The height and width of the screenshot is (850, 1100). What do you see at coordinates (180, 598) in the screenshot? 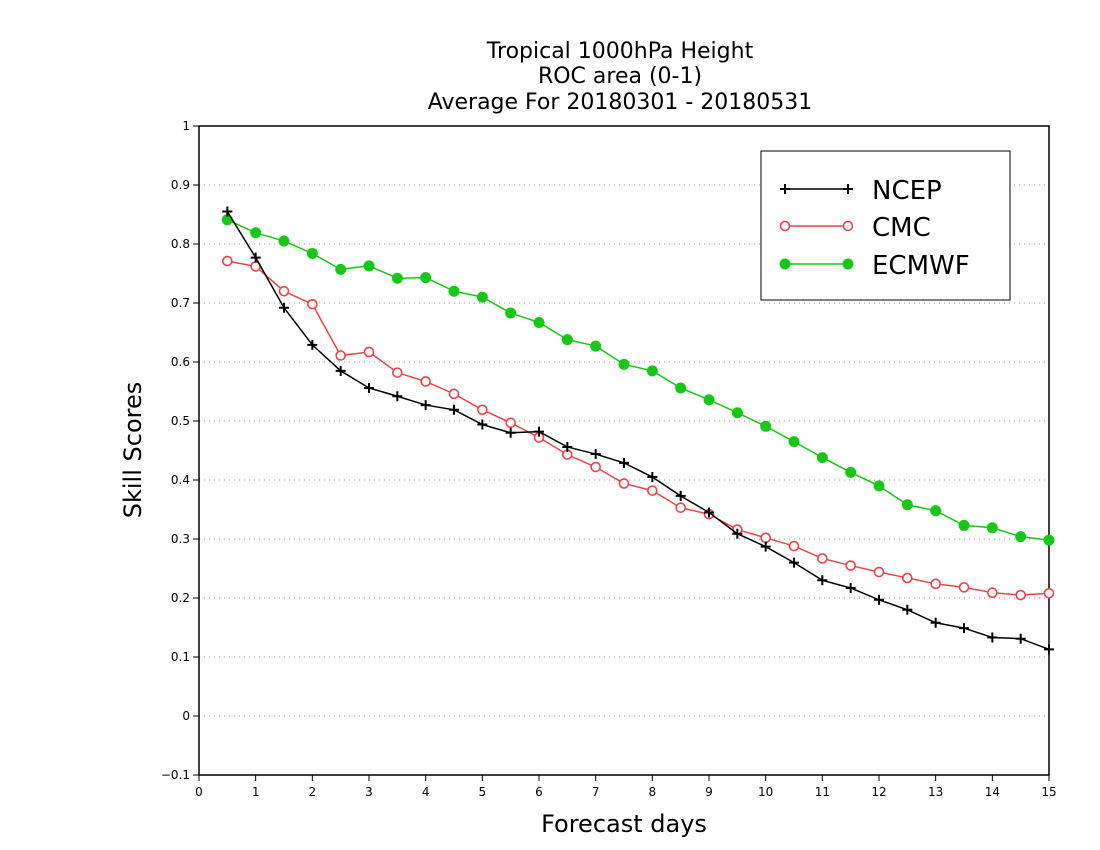
I see `y-tick-label: 0.2` at bounding box center [180, 598].